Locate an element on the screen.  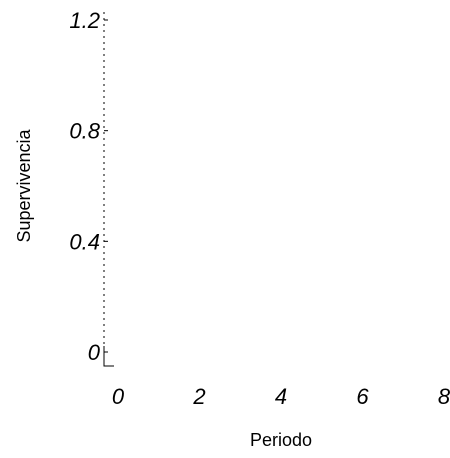
y-axis-label: Supervivencia is located at coordinates (24, 185).